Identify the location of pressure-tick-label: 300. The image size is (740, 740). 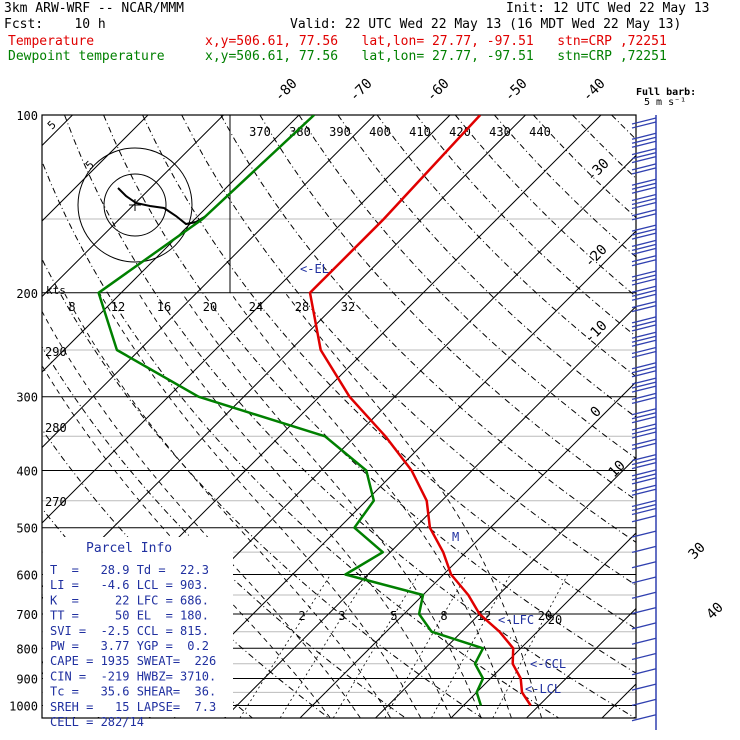
(27, 398).